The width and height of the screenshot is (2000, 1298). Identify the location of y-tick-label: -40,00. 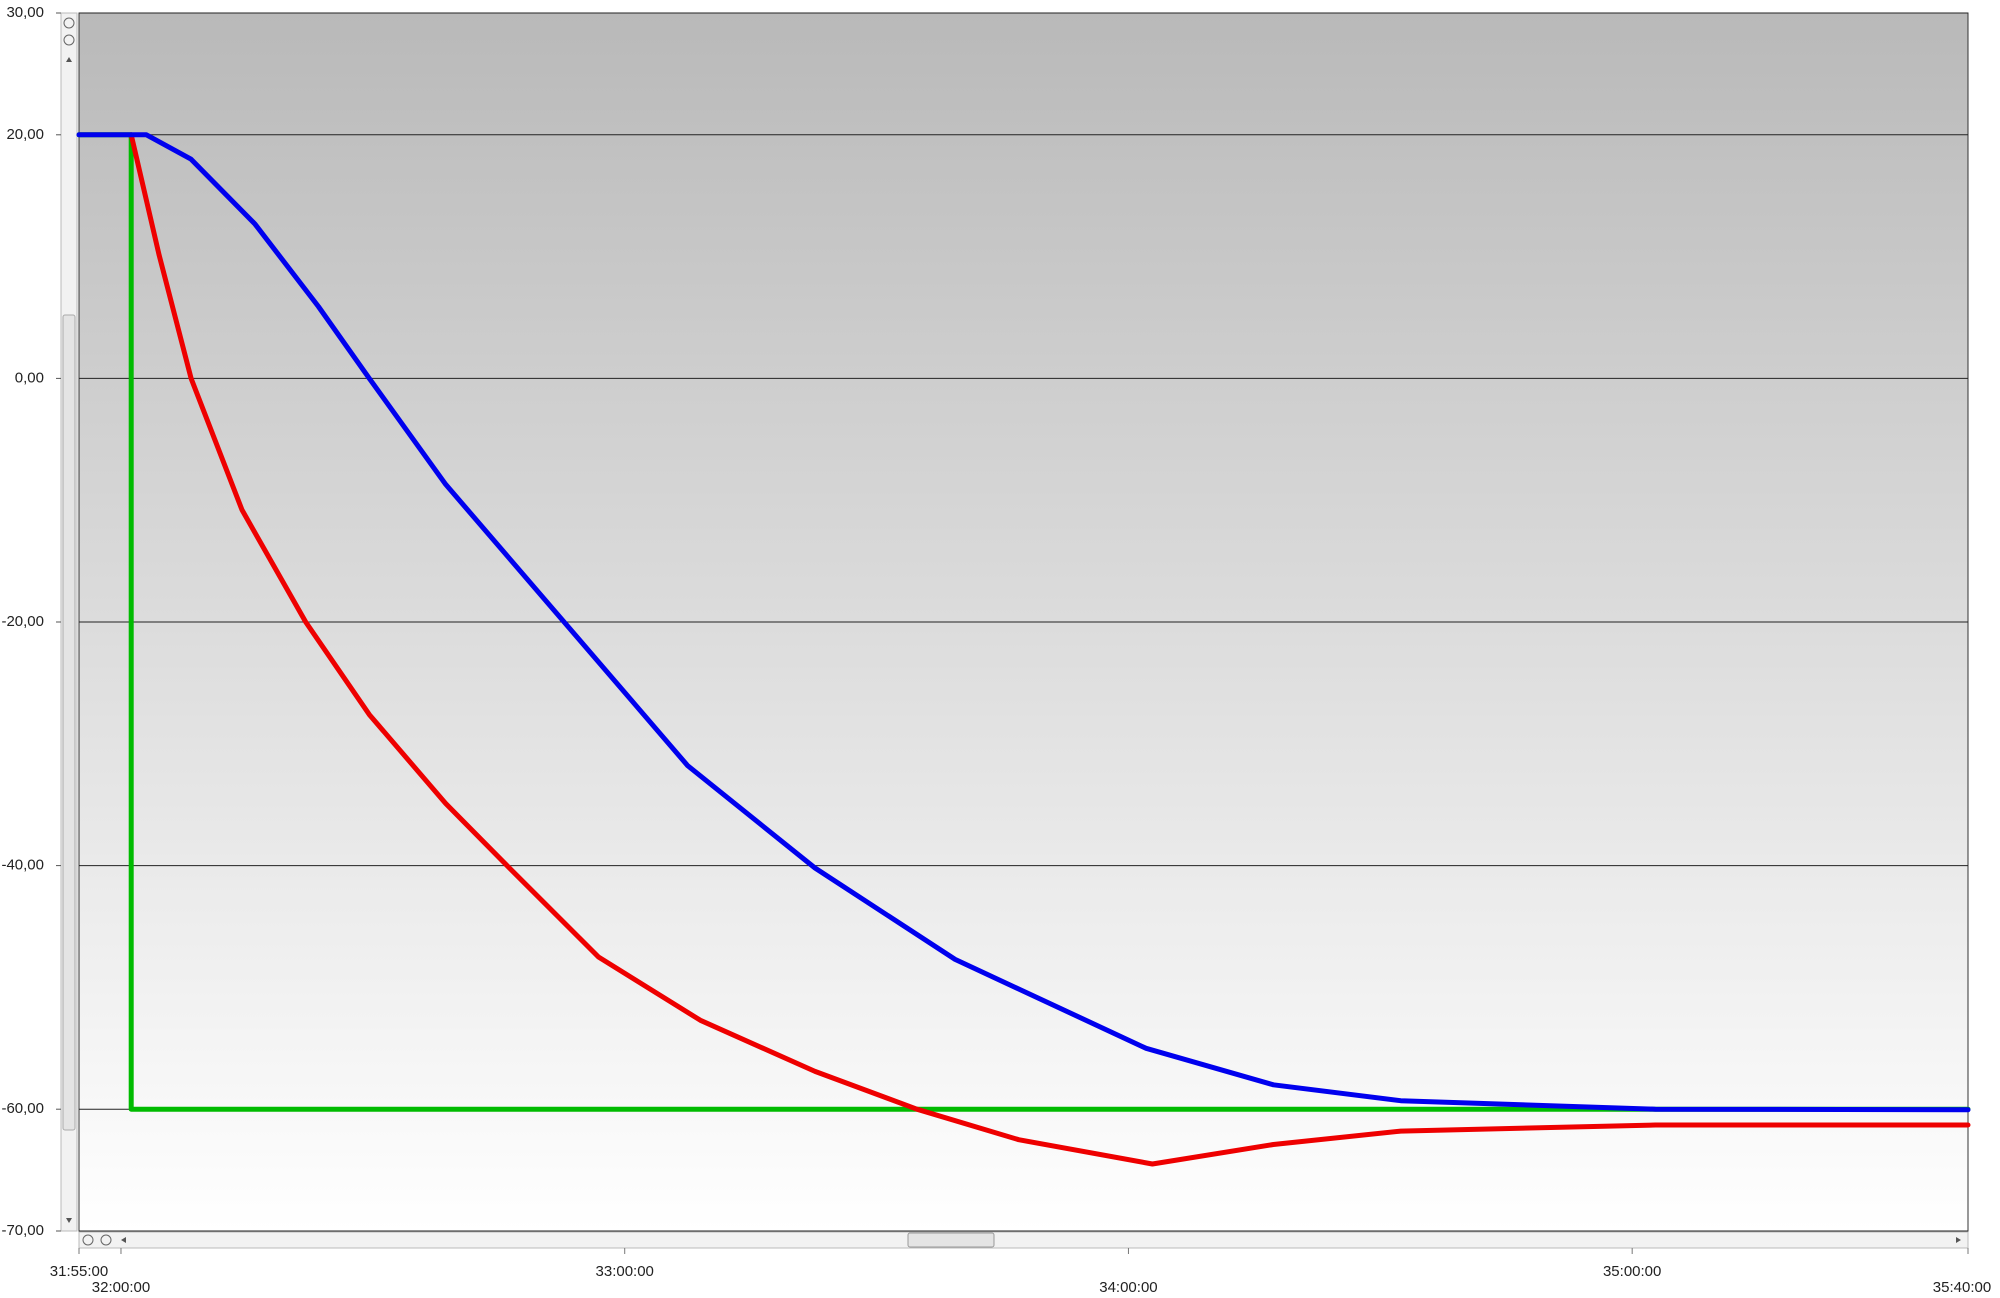
(22, 865).